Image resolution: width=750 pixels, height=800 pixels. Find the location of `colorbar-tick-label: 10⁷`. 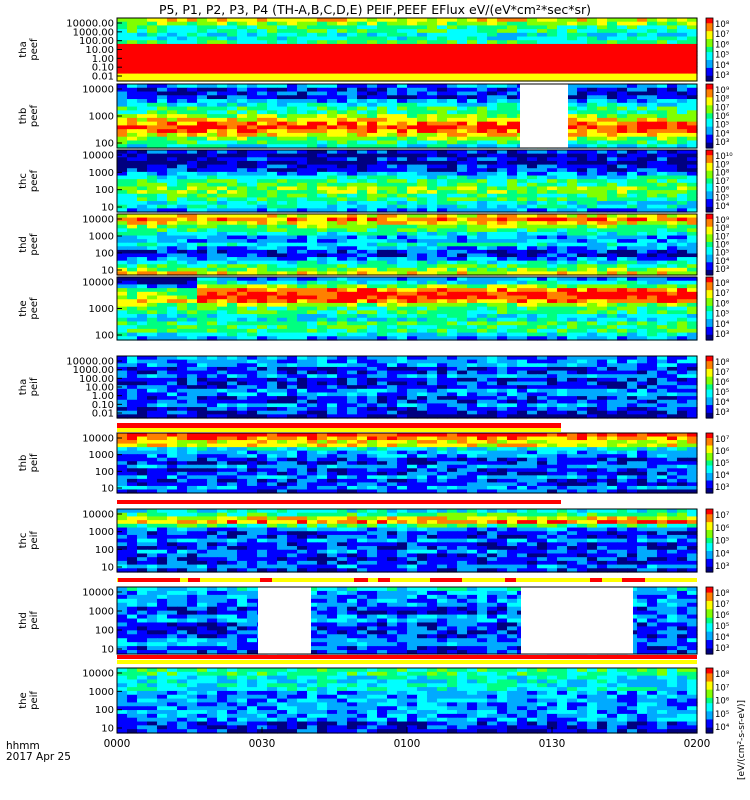

colorbar-tick-label: 10⁷ is located at coordinates (722, 182).